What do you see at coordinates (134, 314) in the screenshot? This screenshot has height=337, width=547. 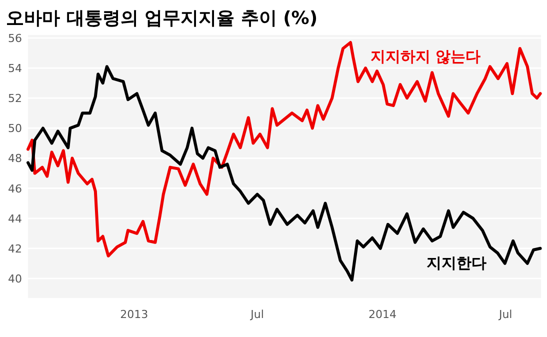 I see `x-tick-label: 2013` at bounding box center [134, 314].